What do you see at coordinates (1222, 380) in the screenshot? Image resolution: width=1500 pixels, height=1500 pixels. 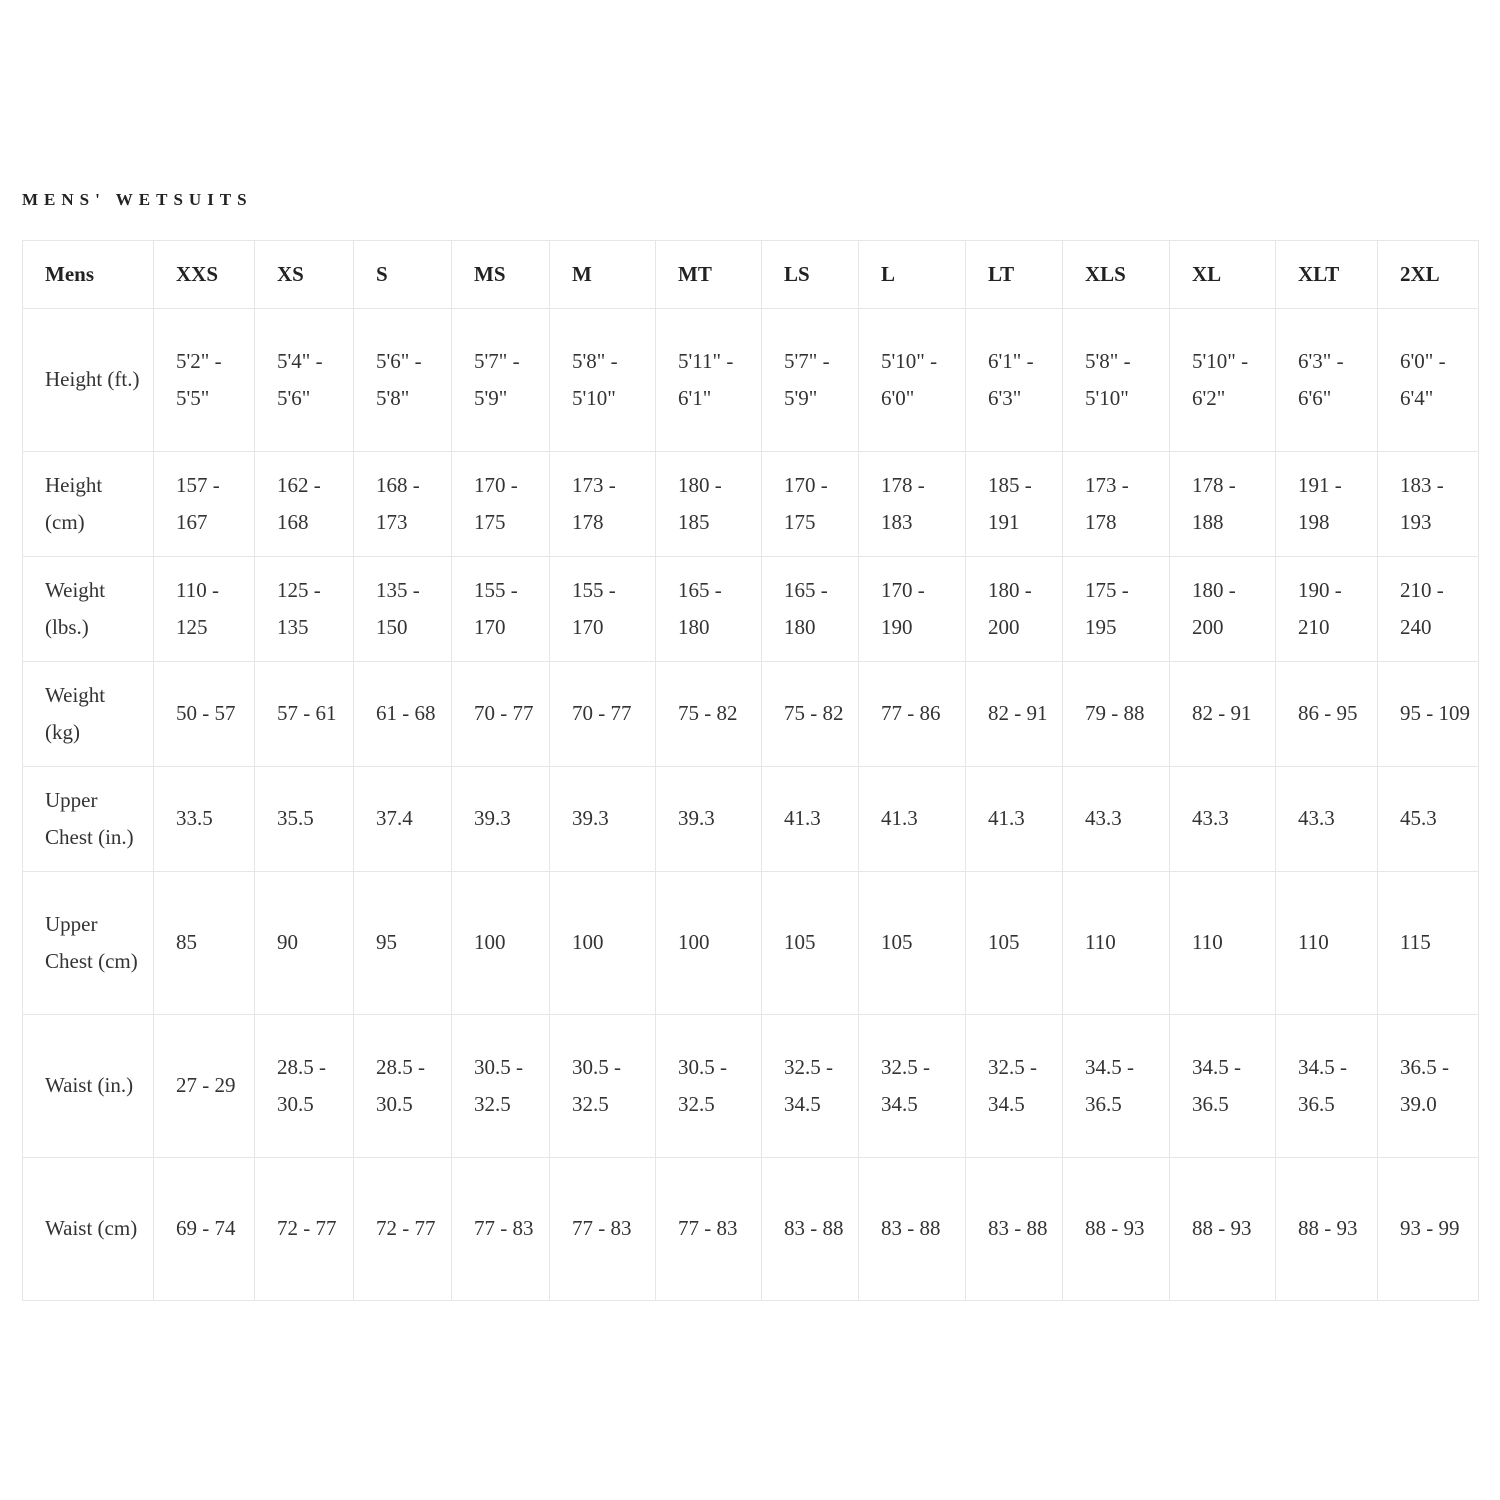 I see `table-cell: 5'10" - 6'2"` at bounding box center [1222, 380].